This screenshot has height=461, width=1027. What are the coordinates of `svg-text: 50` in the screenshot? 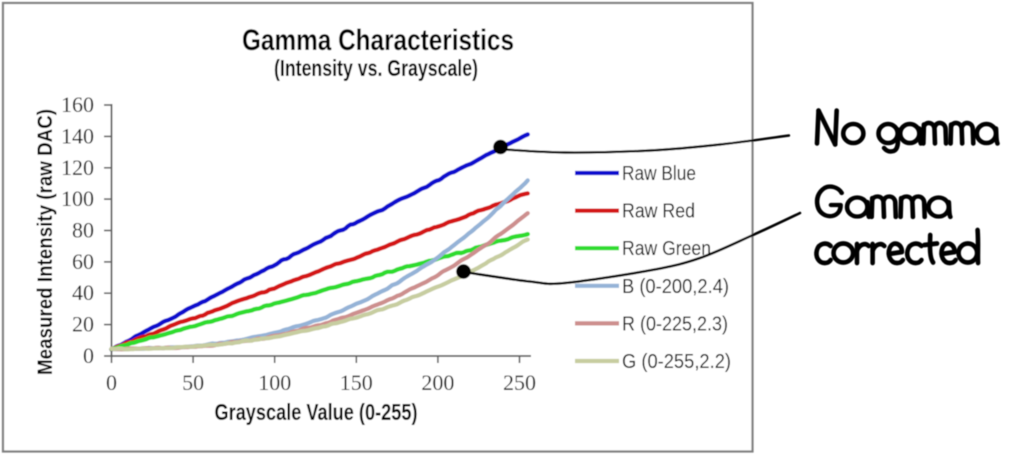 It's located at (193, 382).